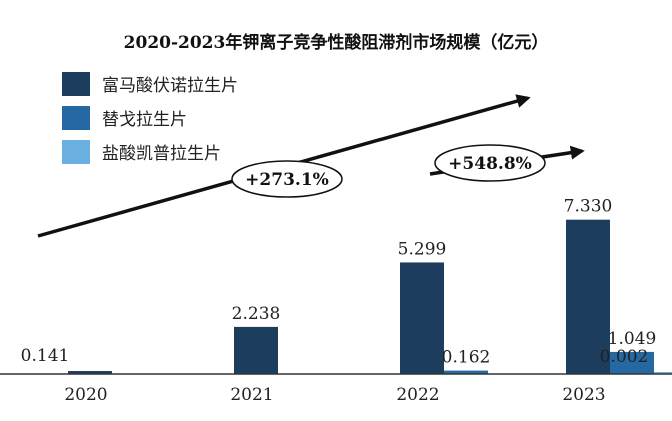 The image size is (672, 421). What do you see at coordinates (588, 207) in the screenshot?
I see `data-label-0-2023: 7.330` at bounding box center [588, 207].